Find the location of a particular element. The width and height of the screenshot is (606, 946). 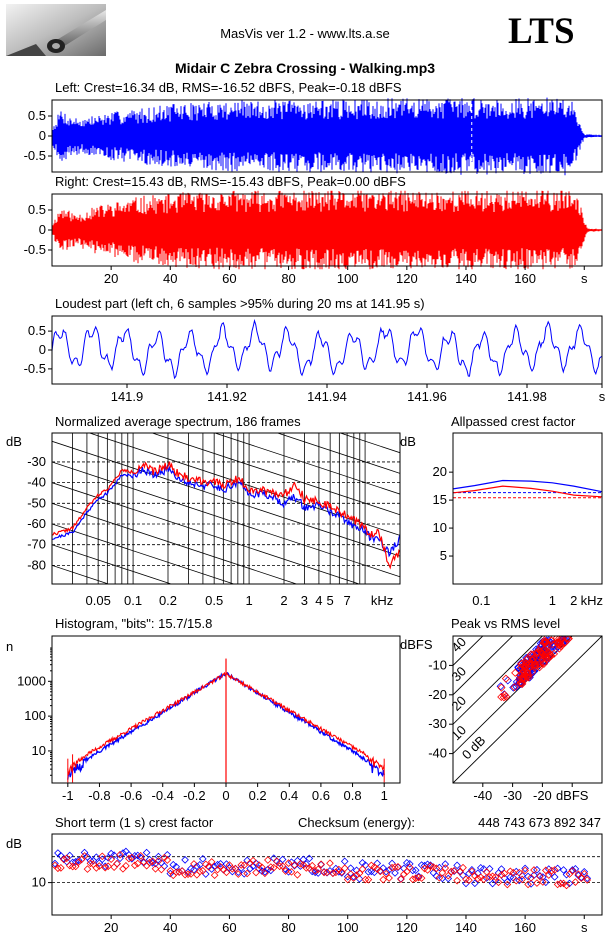

spectrum-y-label: -60 is located at coordinates (36, 523).